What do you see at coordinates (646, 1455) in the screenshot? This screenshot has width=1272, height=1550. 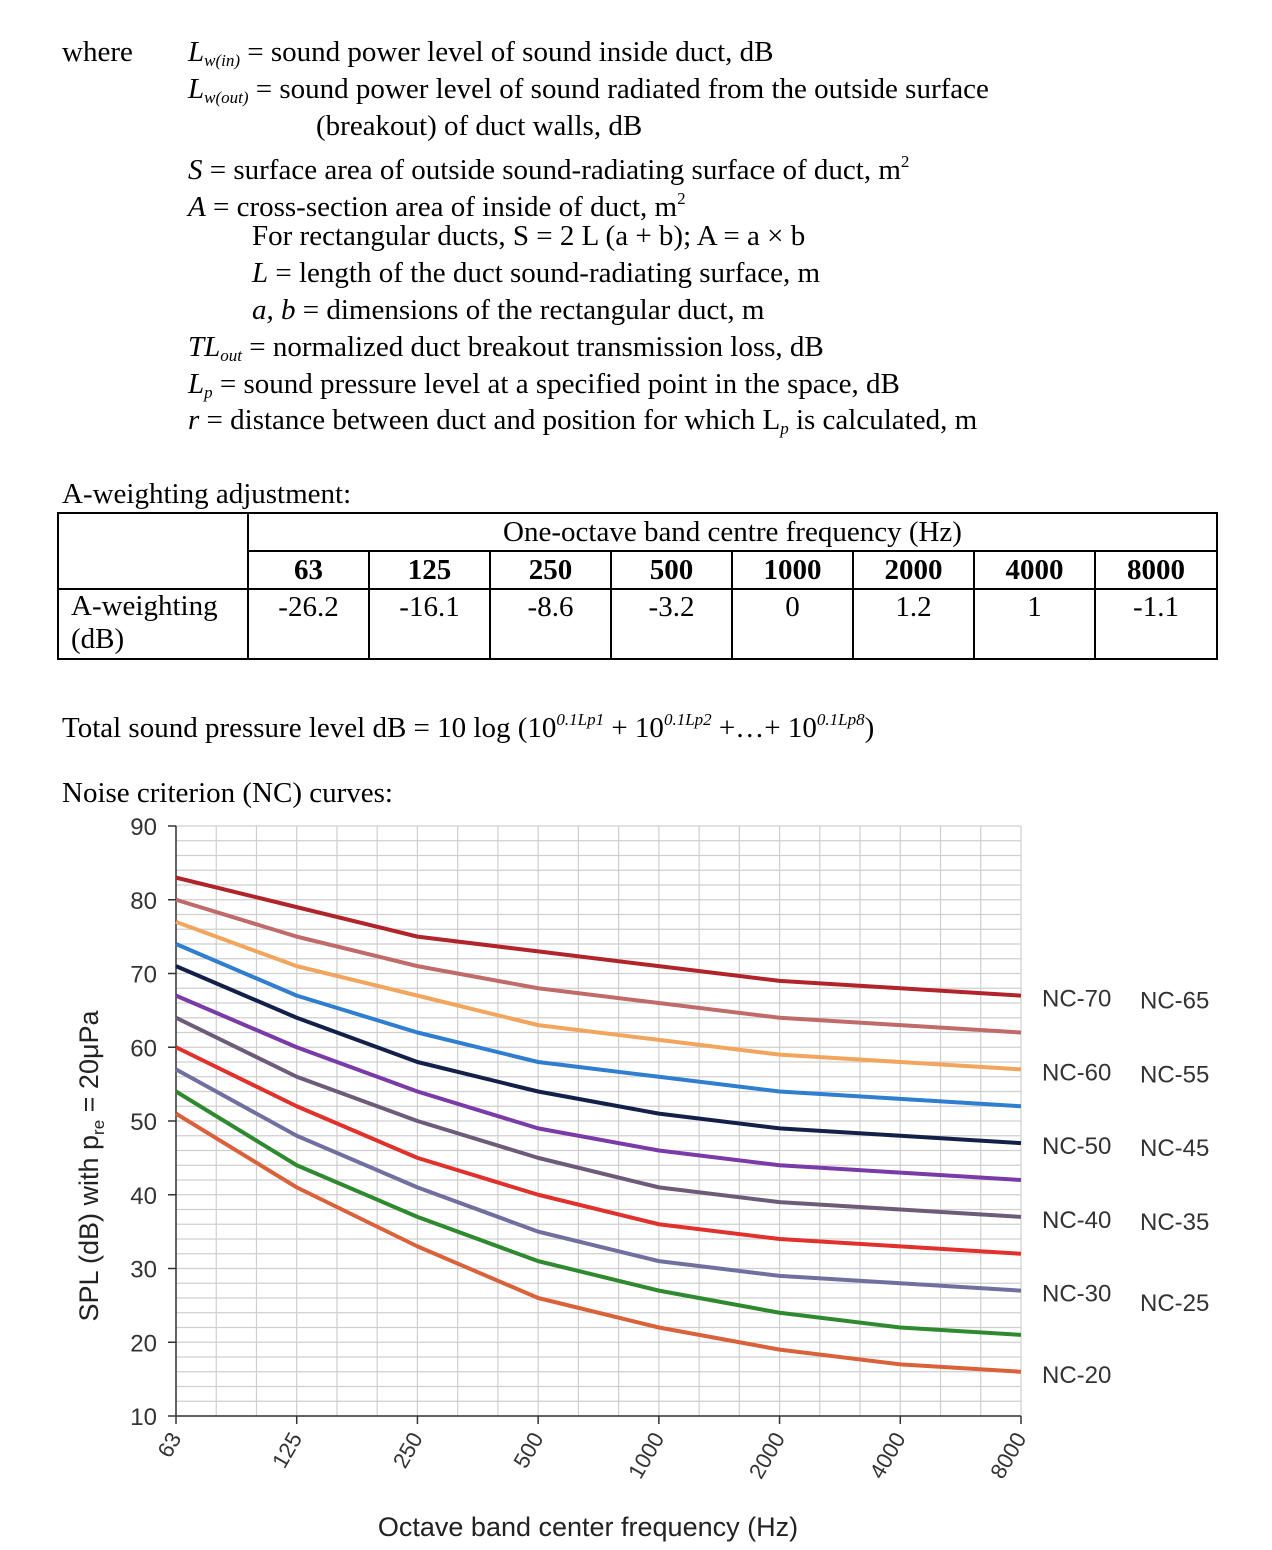 I see `x-tick-label: 1000` at bounding box center [646, 1455].